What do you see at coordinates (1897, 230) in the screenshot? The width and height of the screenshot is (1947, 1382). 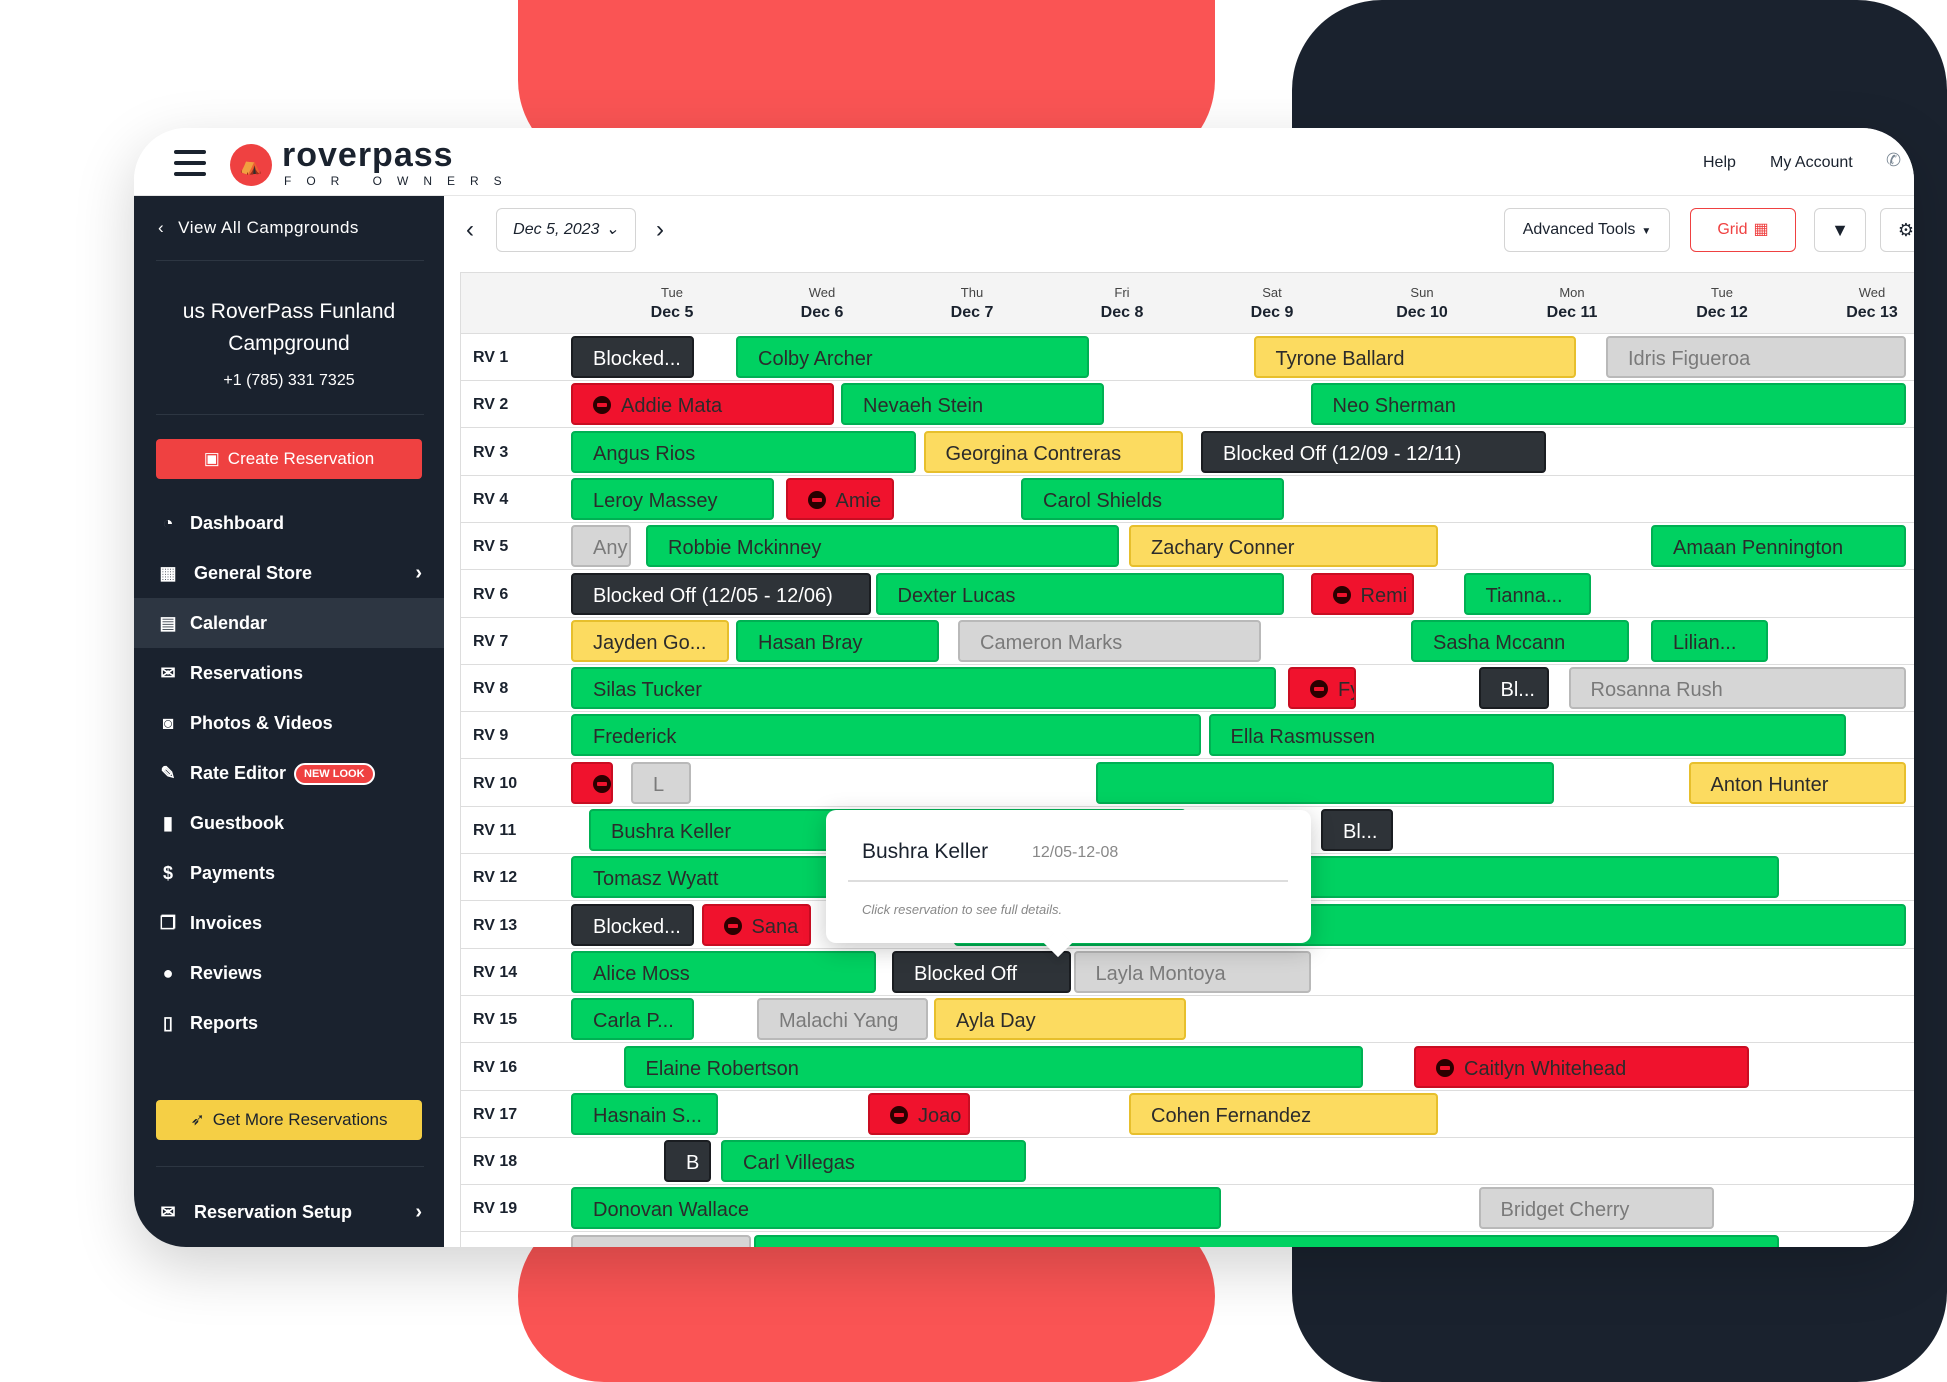 I see `settings-button: ⚙` at bounding box center [1897, 230].